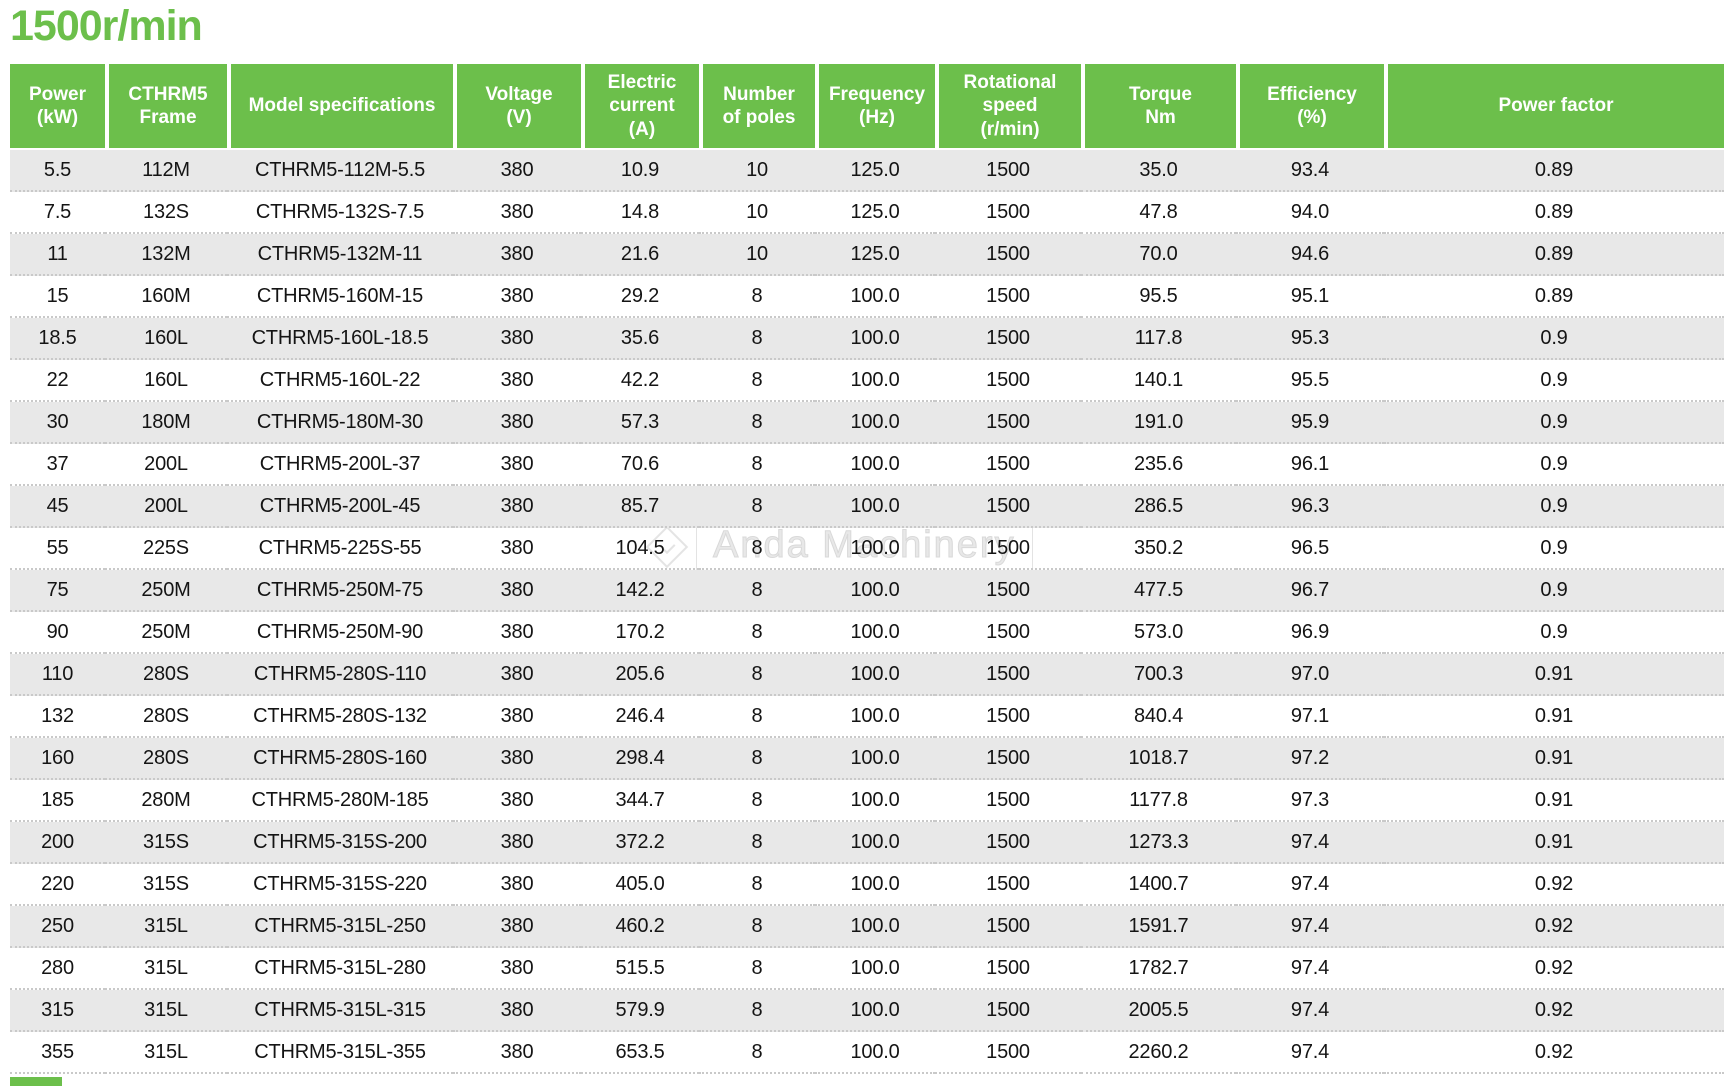  What do you see at coordinates (1310, 381) in the screenshot?
I see `table-cell-efficiency: 95.5` at bounding box center [1310, 381].